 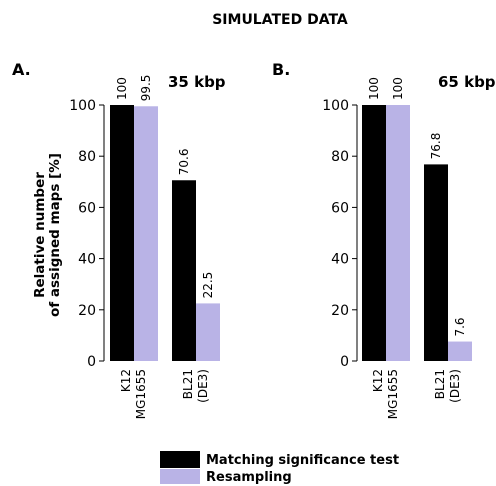 I want to click on legend-label-matching: Matching significance test, so click(x=302, y=460).